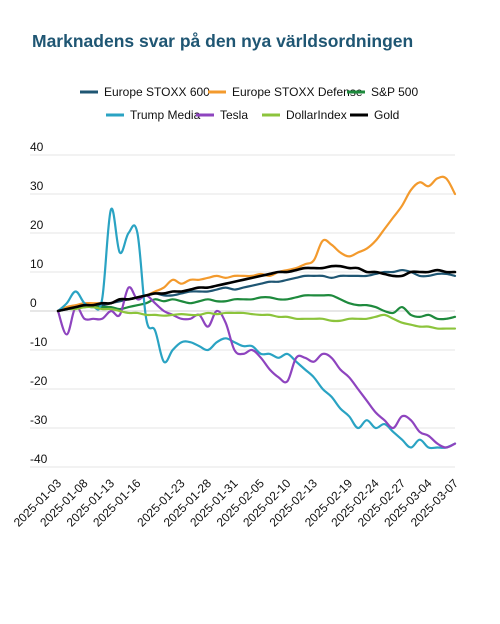 The height and width of the screenshot is (624, 500). What do you see at coordinates (39, 459) in the screenshot?
I see `y-tick-label: -40` at bounding box center [39, 459].